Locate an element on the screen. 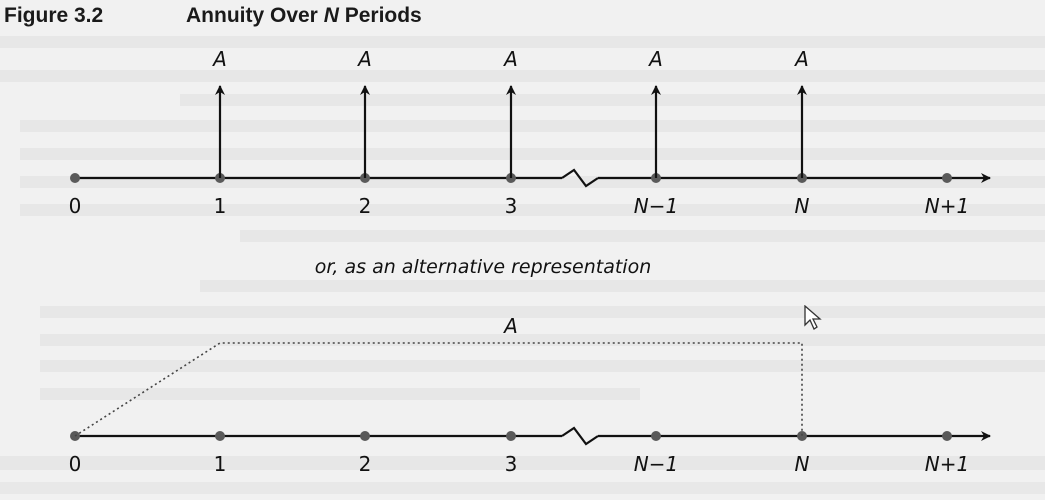  mouse-cursor-icon is located at coordinates (813, 319).